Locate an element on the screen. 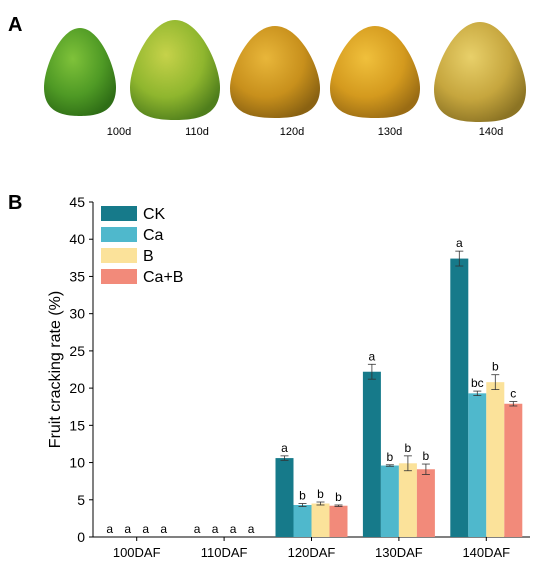  bar-Ca-140DAF is located at coordinates (477, 465).